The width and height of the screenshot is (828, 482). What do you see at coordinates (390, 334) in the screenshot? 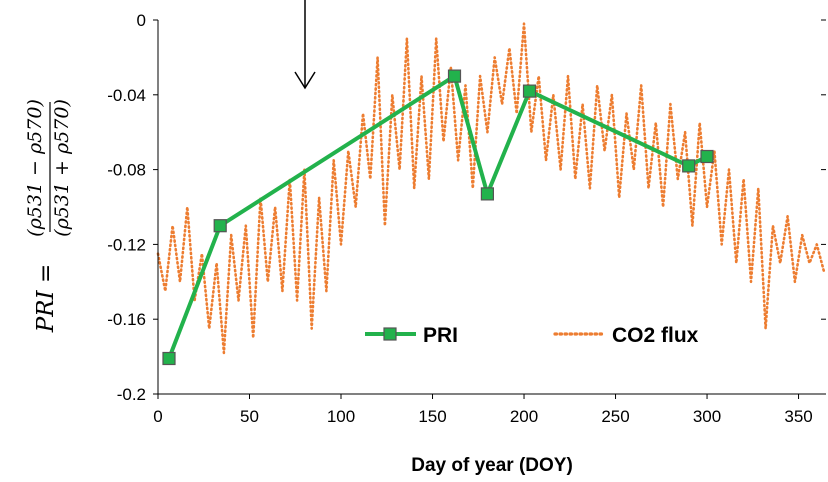
I see `legend-pri-swatch-marker` at bounding box center [390, 334].